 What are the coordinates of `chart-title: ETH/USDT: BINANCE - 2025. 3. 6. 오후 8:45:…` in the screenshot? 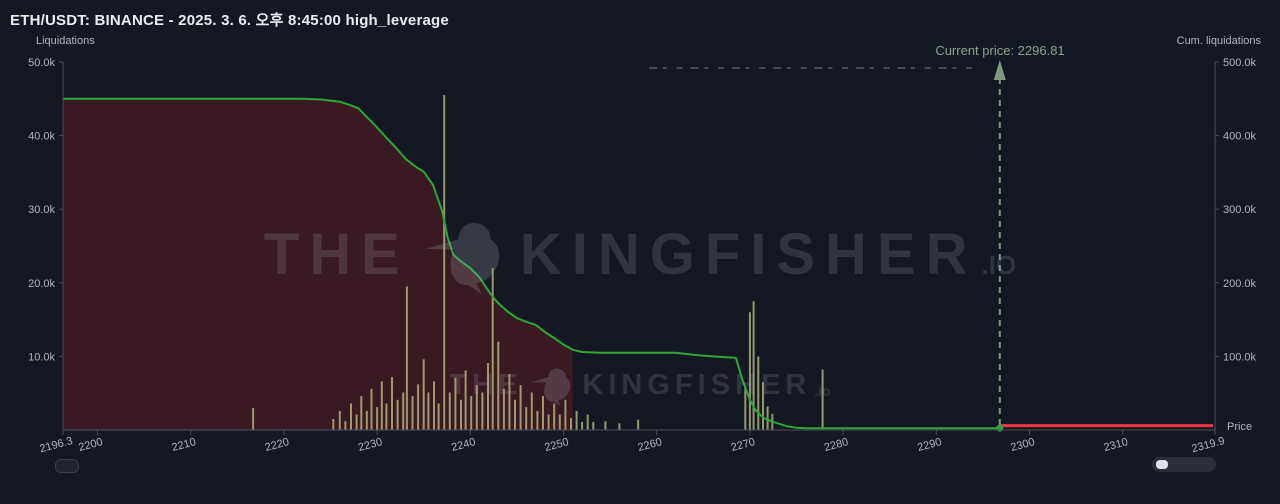 It's located at (229, 20).